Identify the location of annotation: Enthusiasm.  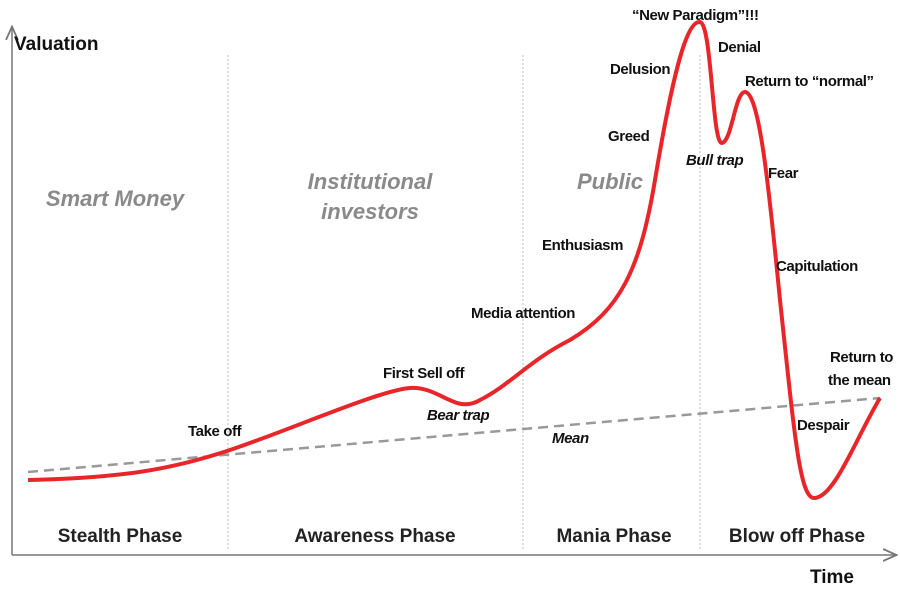
(582, 245).